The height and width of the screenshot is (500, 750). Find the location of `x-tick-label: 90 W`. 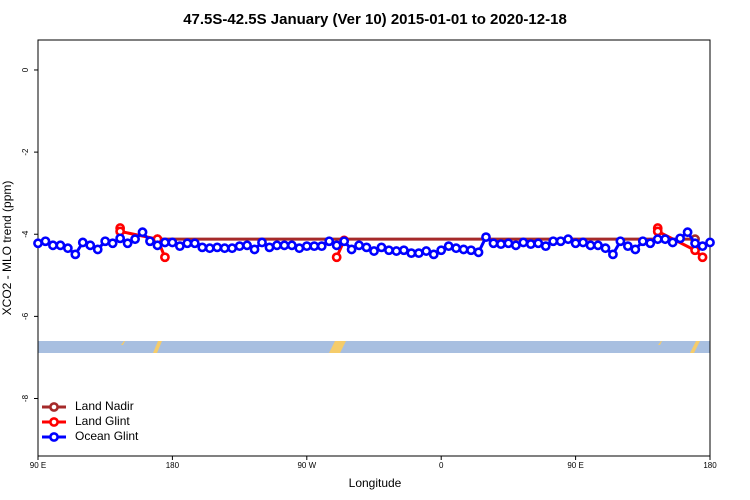

x-tick-label: 90 W is located at coordinates (306, 465).